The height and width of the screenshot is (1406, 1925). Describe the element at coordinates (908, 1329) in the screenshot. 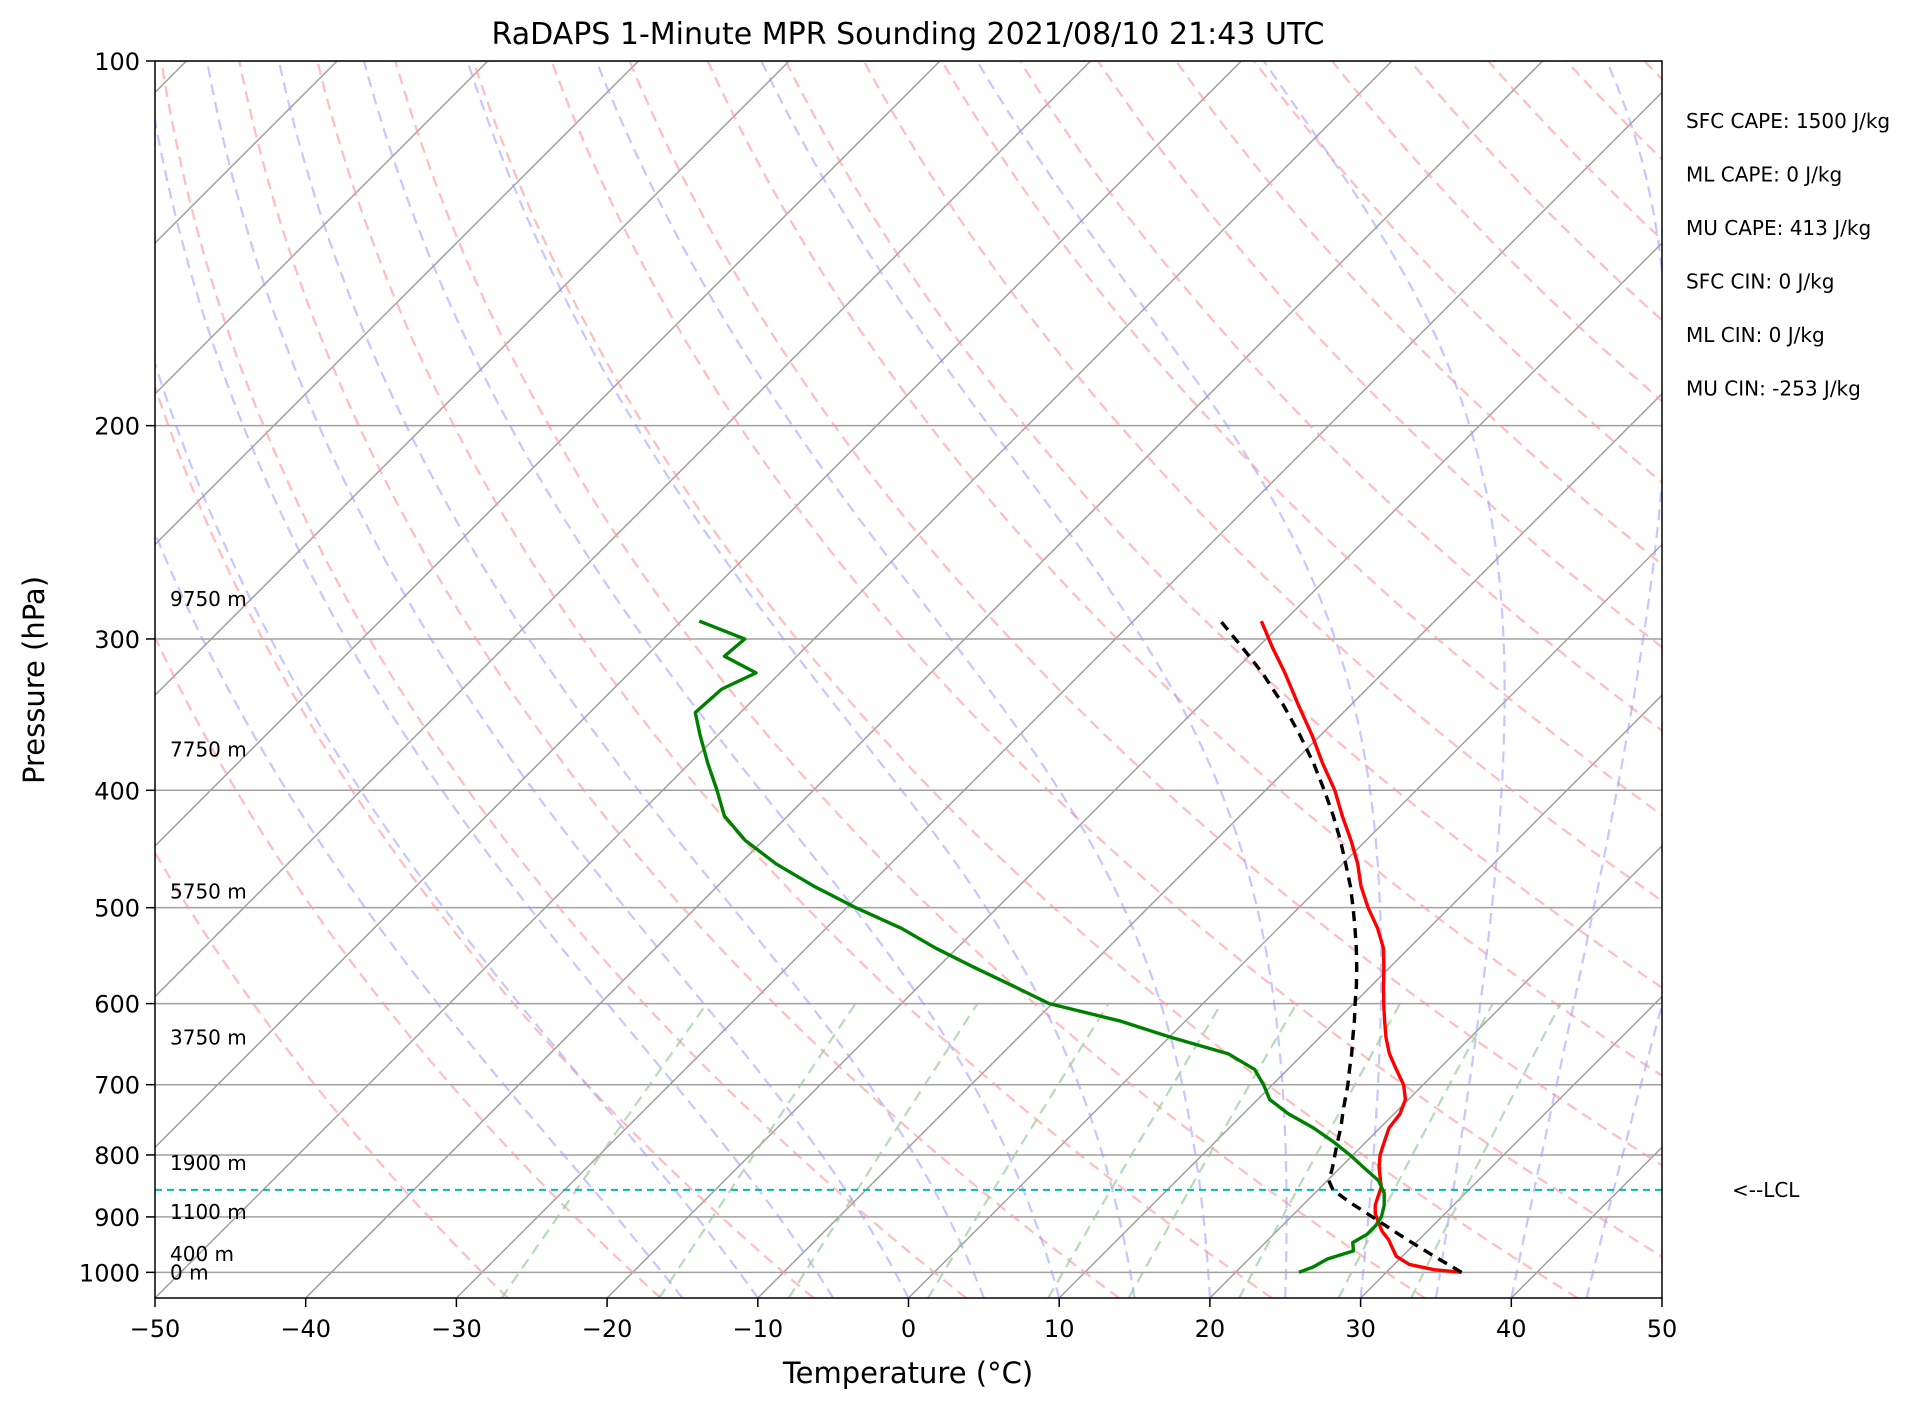

I see `x-tick-label: 0` at that location.